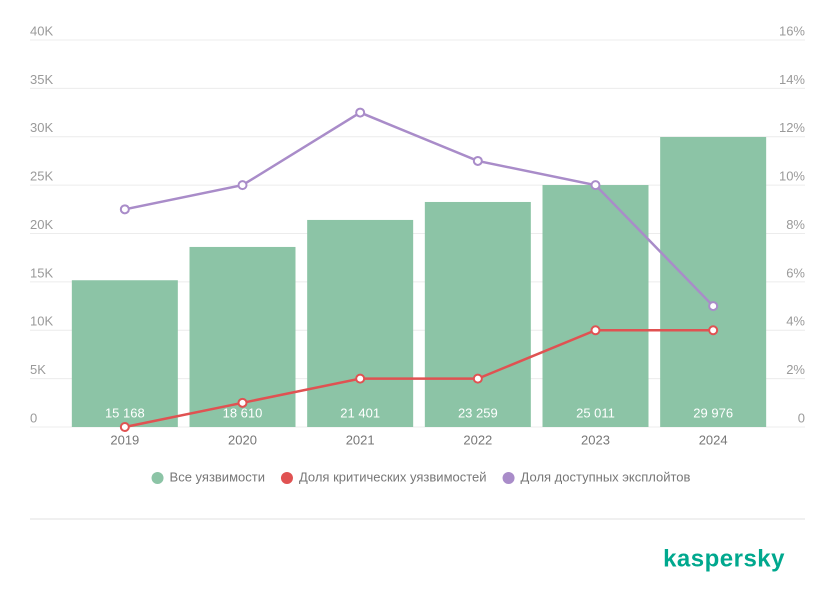 Image resolution: width=835 pixels, height=604 pixels. I want to click on brand-logo: kaspersky, so click(724, 558).